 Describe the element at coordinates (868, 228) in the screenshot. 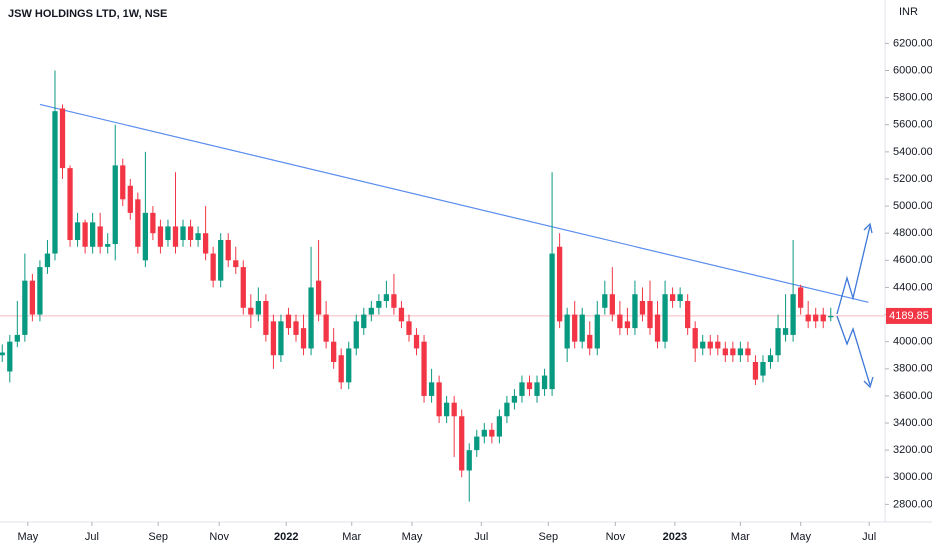

I see `up-arrow-head` at that location.